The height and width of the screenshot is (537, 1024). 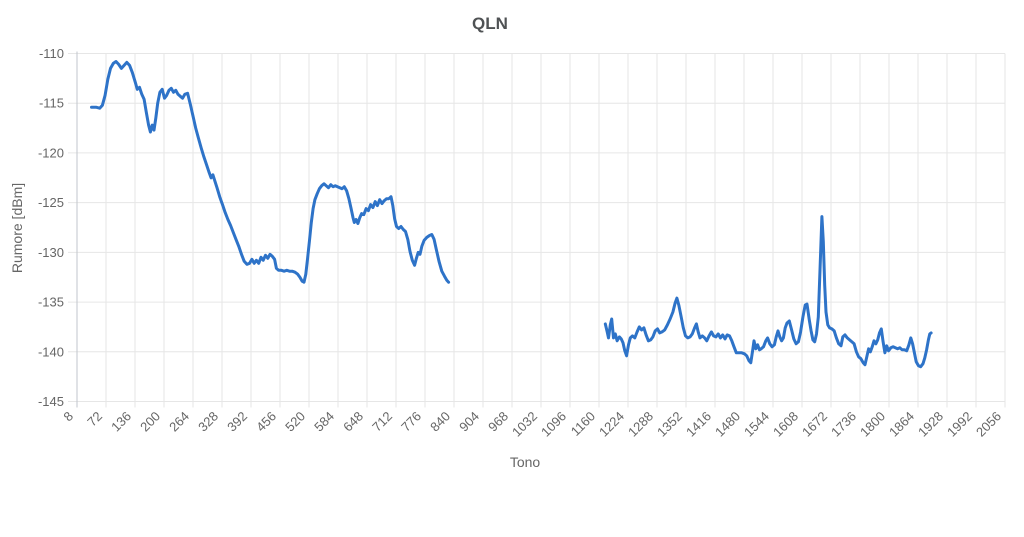 What do you see at coordinates (490, 23) in the screenshot?
I see `chart-title: QLN` at bounding box center [490, 23].